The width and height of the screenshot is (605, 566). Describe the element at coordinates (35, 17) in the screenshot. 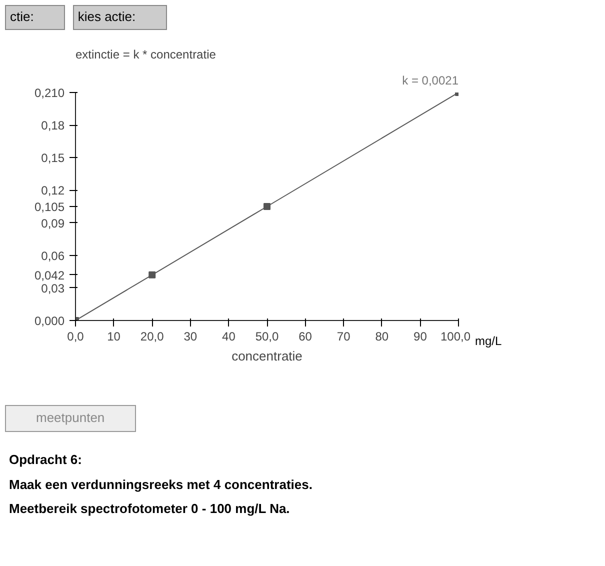

I see `text: ctie:` at that location.